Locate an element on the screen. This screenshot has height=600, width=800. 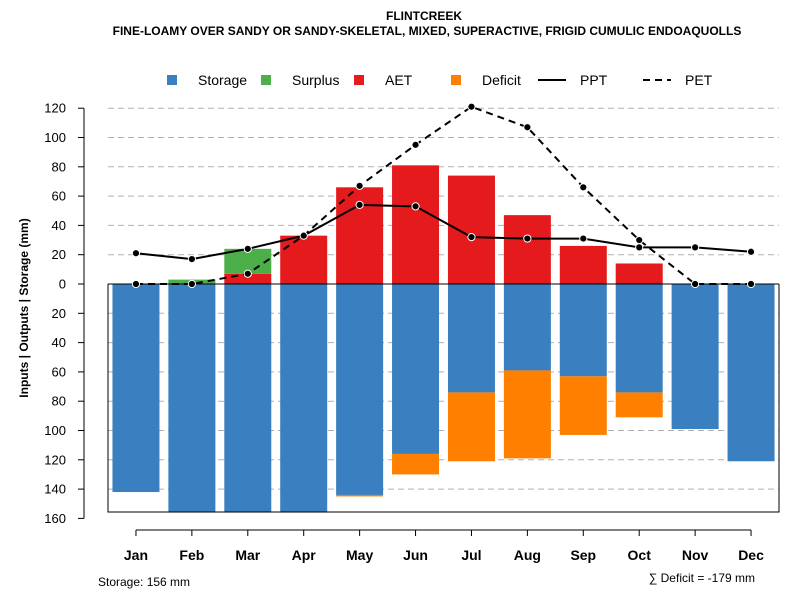
chart-title: FLINTCREEK is located at coordinates (424, 16).